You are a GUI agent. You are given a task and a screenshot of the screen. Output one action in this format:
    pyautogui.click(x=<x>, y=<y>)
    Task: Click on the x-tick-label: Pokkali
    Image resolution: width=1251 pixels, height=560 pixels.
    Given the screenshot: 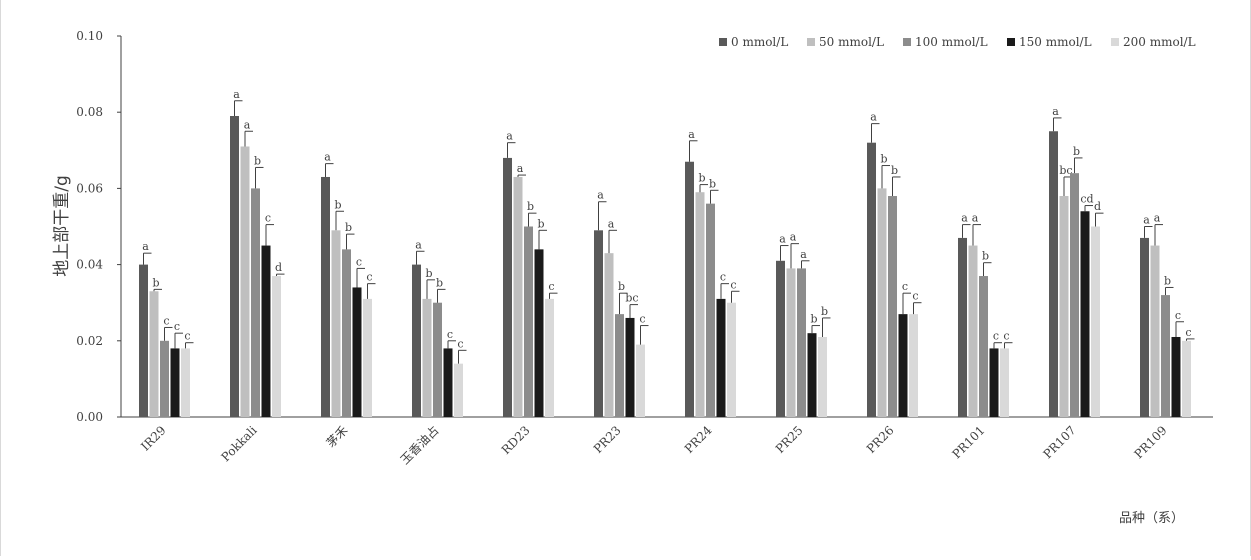 What is the action you would take?
    pyautogui.click(x=238, y=443)
    